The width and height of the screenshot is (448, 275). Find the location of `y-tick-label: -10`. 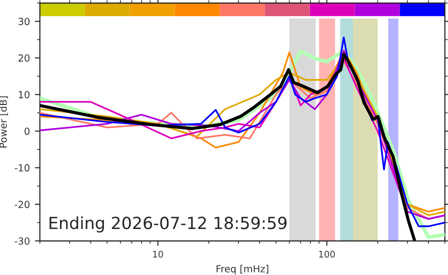

y-tick-label: -10 is located at coordinates (22, 168).